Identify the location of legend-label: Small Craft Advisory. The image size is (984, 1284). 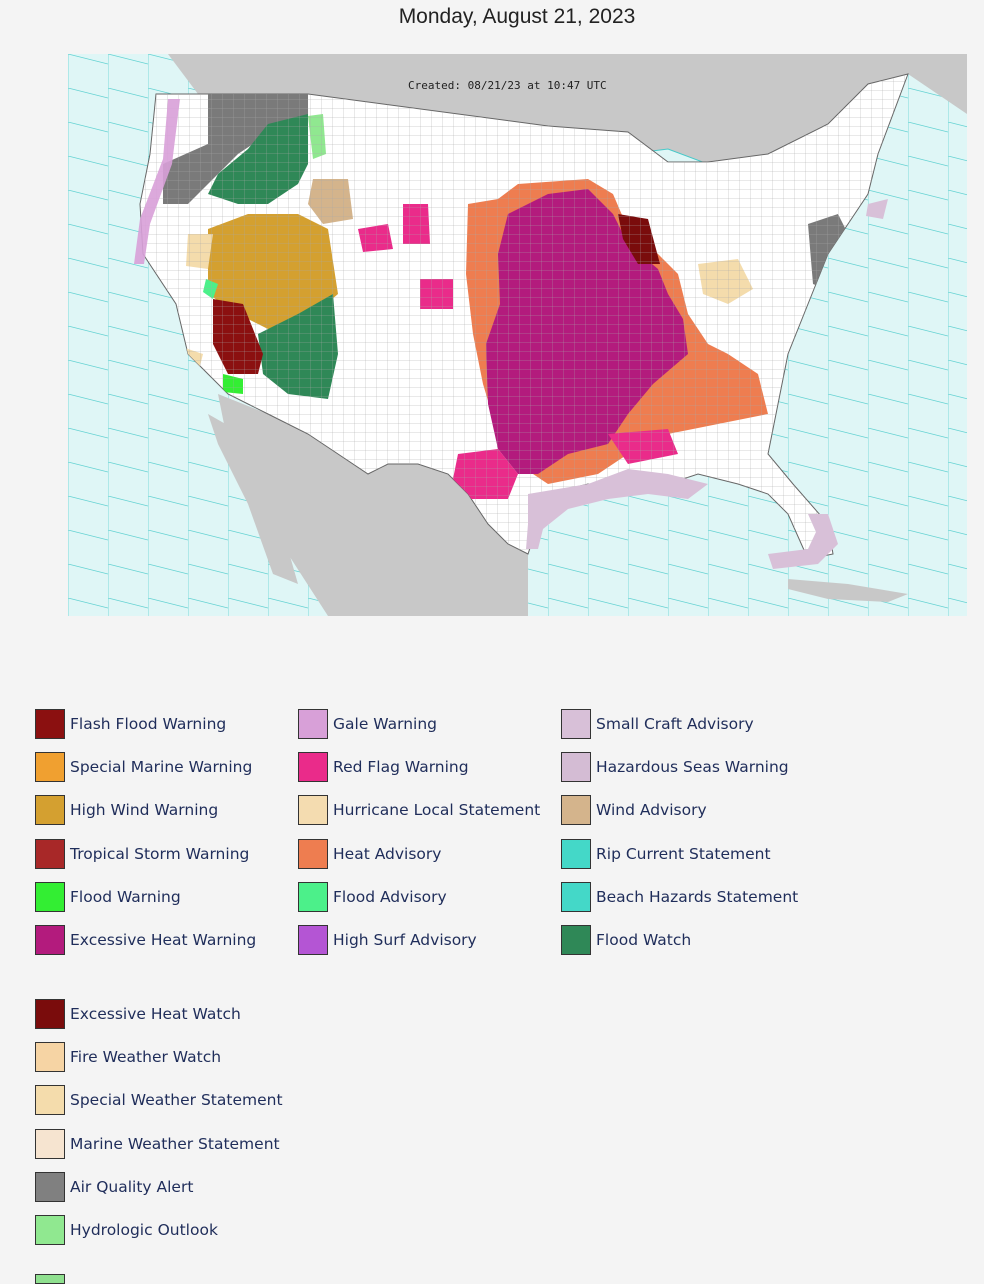
(675, 724).